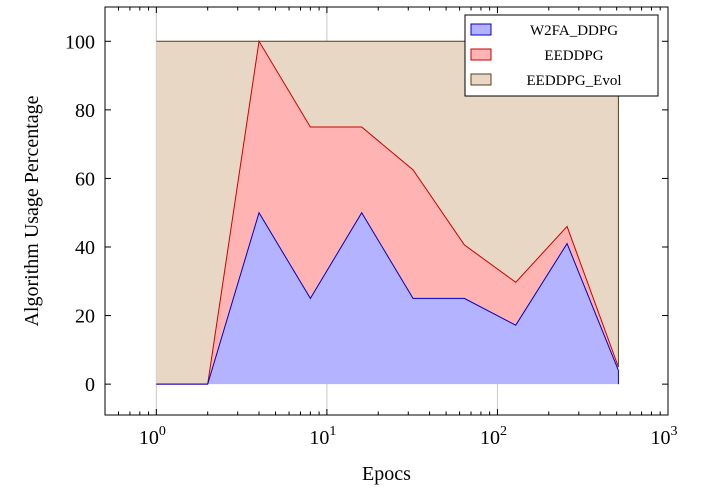 This screenshot has height=491, width=702. What do you see at coordinates (80, 213) in the screenshot?
I see `y-tick-labels: 0 20 40 60 80 100` at bounding box center [80, 213].